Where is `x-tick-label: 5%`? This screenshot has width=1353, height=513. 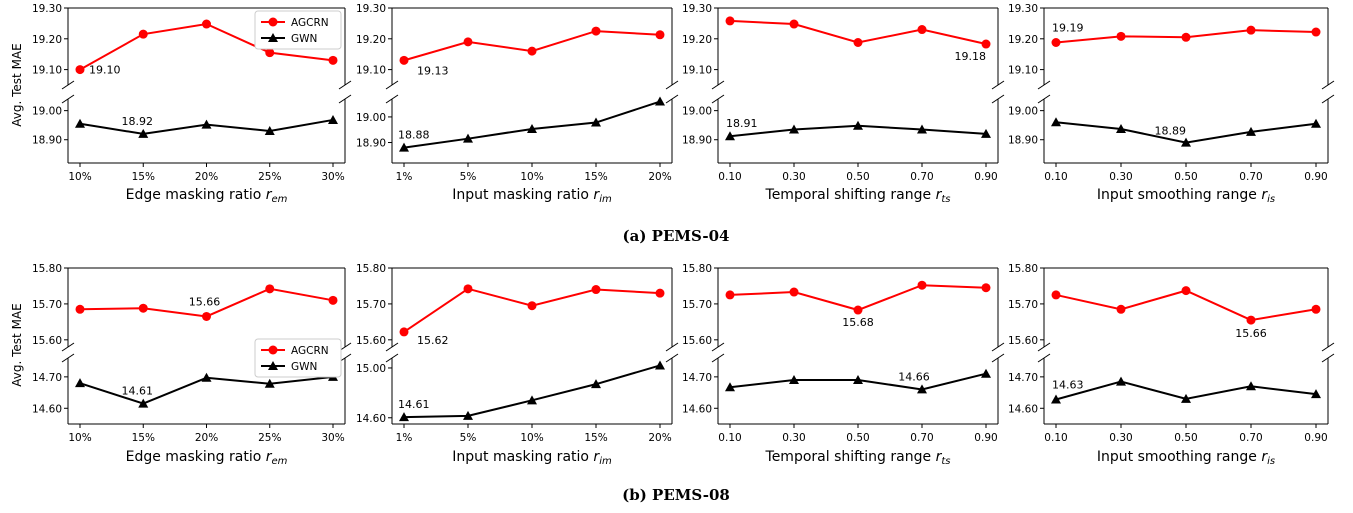
x-tick-label: 5% is located at coordinates (468, 177).